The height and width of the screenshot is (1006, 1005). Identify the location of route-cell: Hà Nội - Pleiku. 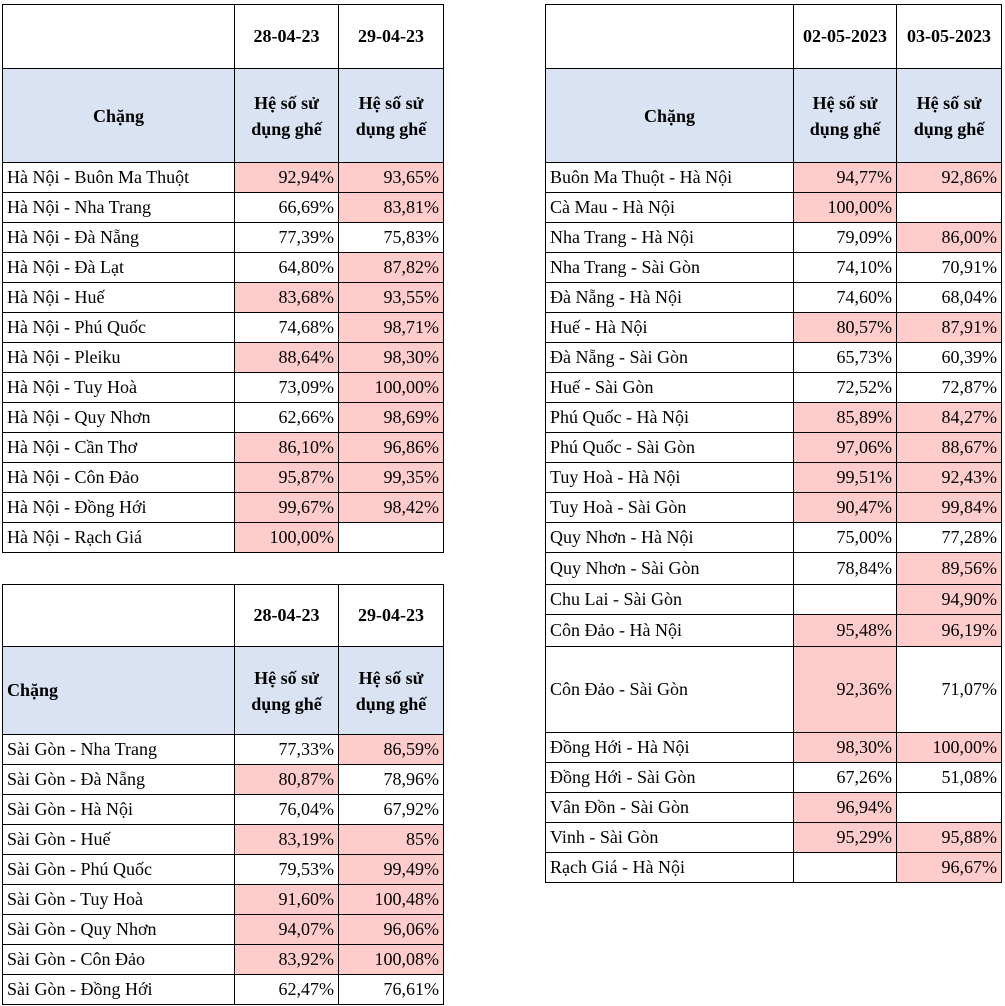
(118, 357).